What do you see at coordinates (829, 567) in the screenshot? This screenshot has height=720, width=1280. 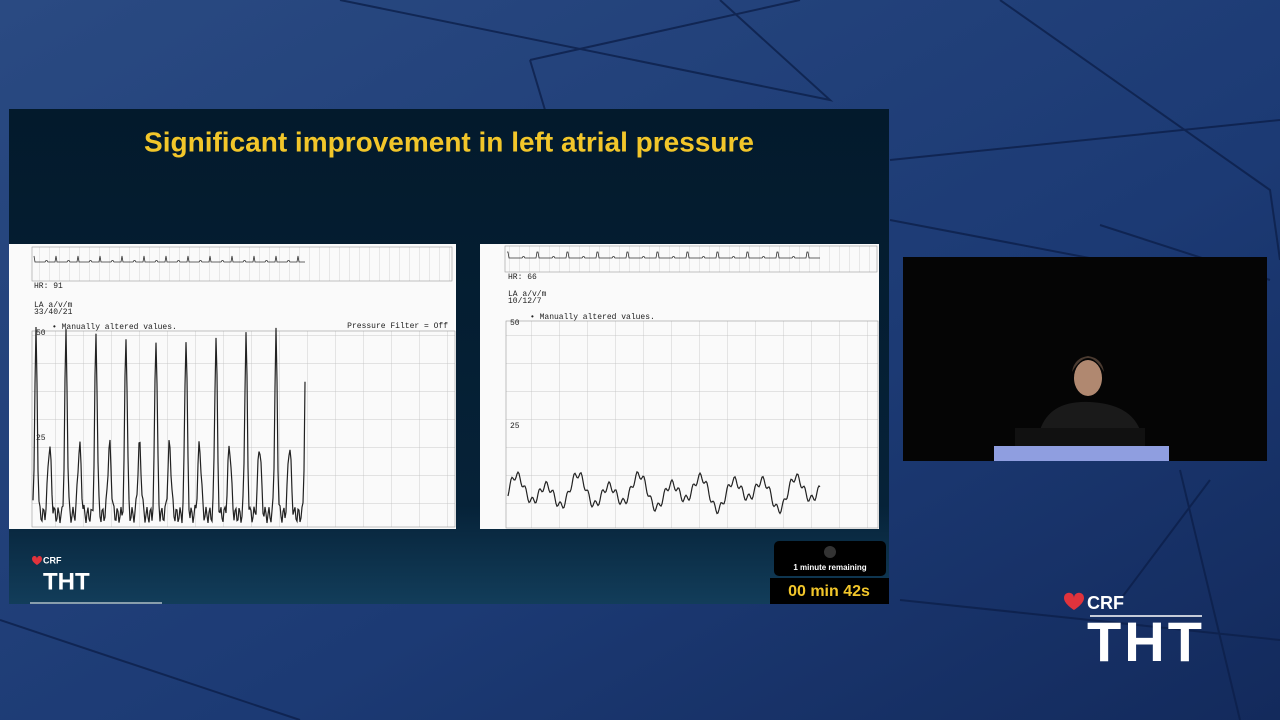 I see `timer-notice: 1 minute remaining` at bounding box center [829, 567].